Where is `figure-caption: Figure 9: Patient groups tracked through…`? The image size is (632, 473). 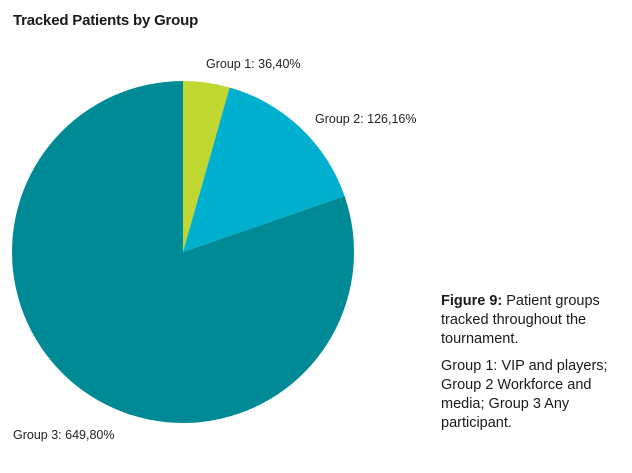
figure-caption: Figure 9: Patient groups tracked through… is located at coordinates (532, 362).